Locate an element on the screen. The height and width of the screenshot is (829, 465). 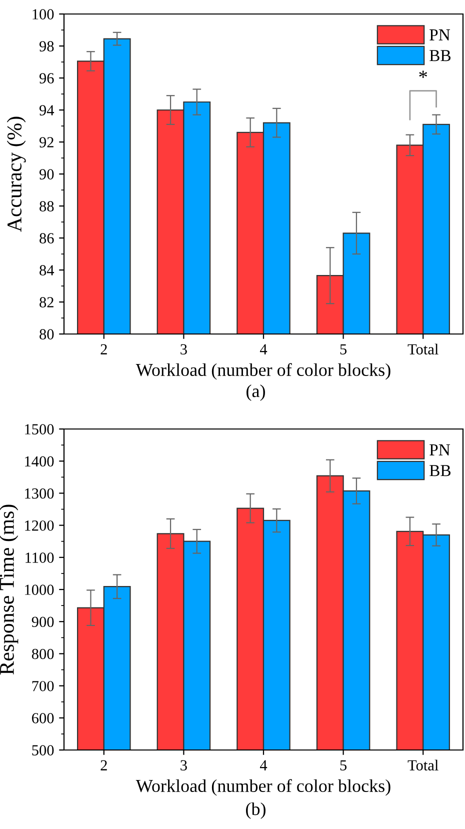
y-tick-label: 86 is located at coordinates (47, 238).